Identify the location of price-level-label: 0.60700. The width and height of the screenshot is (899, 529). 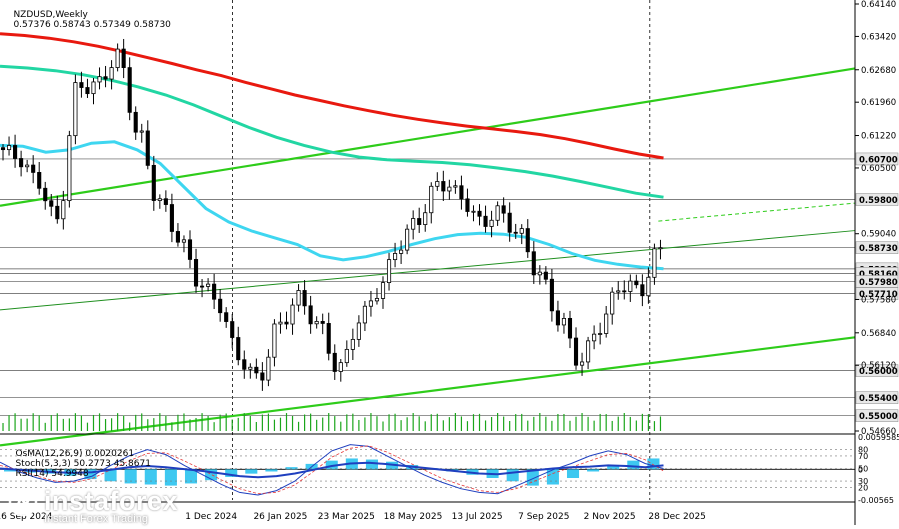
(878, 160).